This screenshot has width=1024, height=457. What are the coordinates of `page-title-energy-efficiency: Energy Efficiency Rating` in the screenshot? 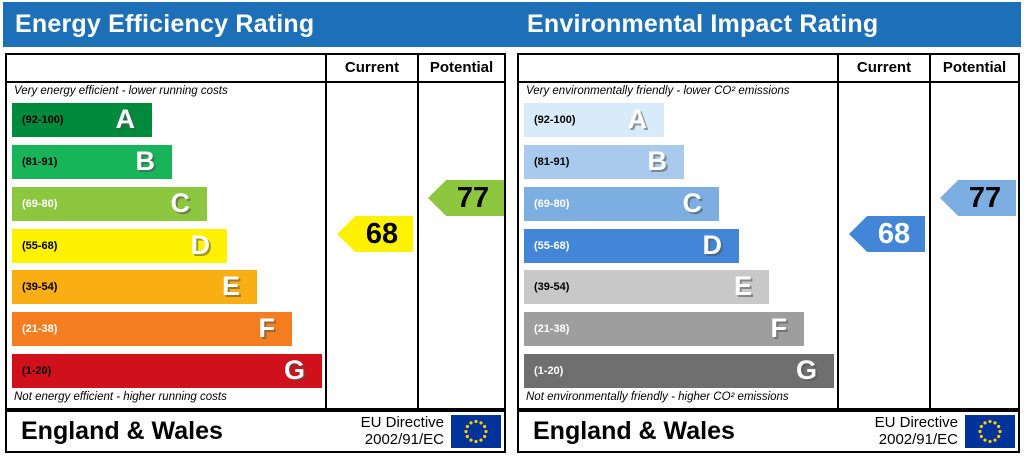 It's located at (165, 24).